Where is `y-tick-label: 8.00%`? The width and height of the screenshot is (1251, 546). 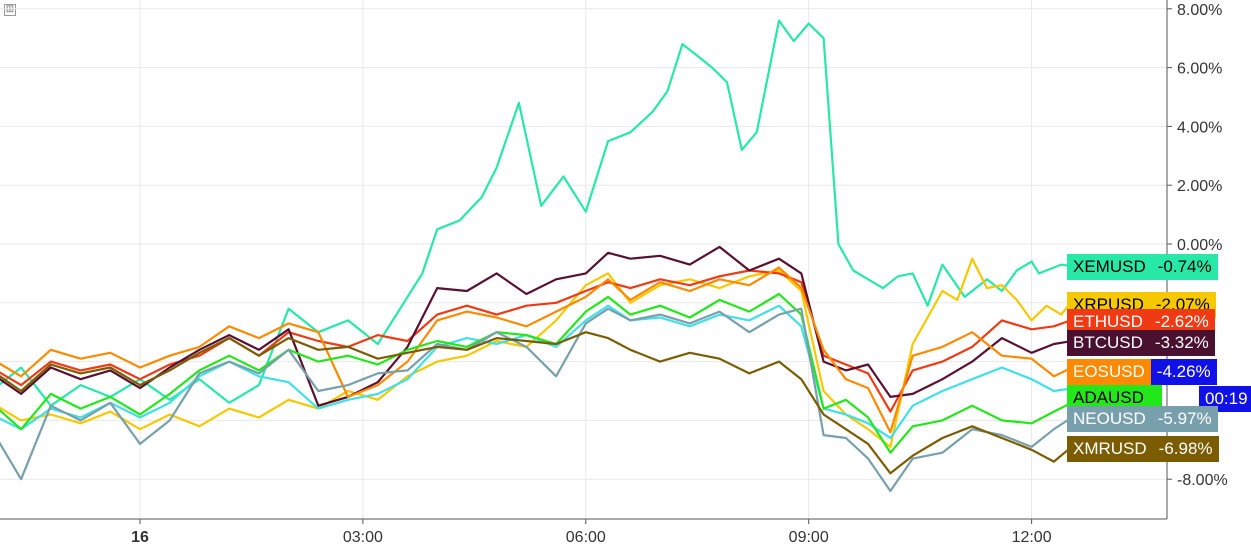
y-tick-label: 8.00% is located at coordinates (1199, 10).